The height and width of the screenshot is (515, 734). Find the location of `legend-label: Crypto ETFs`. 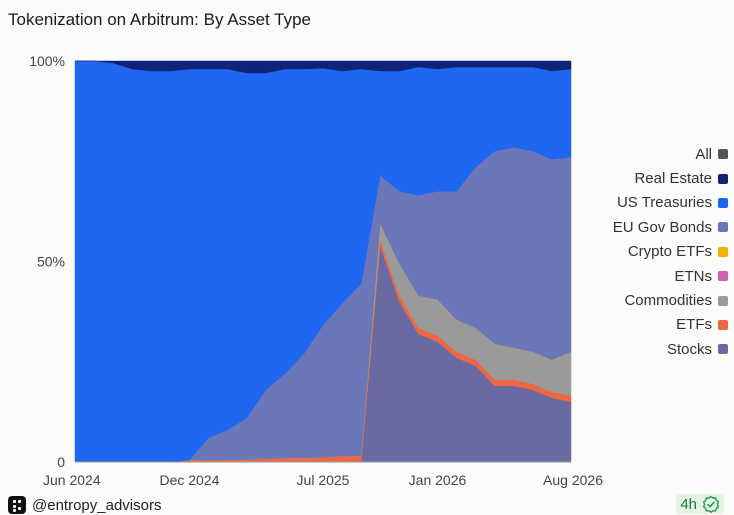

legend-label: Crypto ETFs is located at coordinates (669, 252).